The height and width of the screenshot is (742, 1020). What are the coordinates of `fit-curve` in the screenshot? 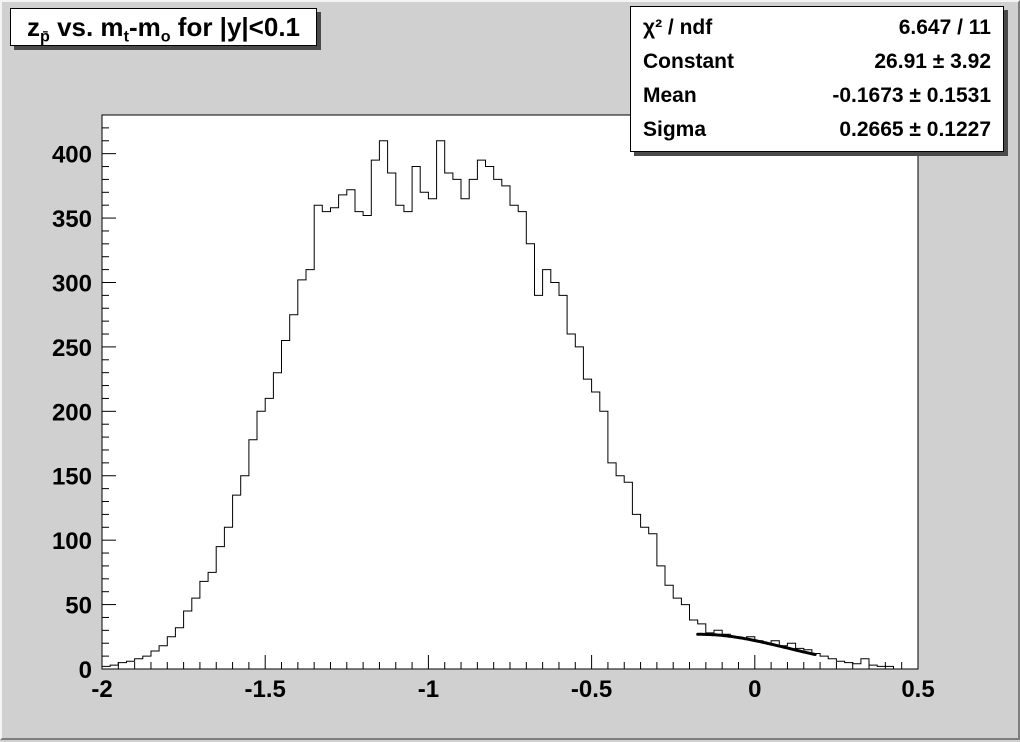 It's located at (756, 644).